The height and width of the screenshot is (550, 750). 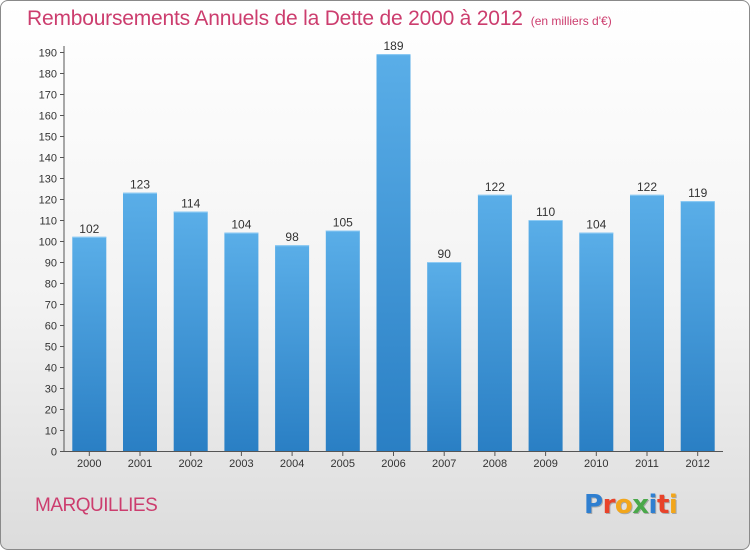 What do you see at coordinates (292, 464) in the screenshot?
I see `x-tick-label: 2004` at bounding box center [292, 464].